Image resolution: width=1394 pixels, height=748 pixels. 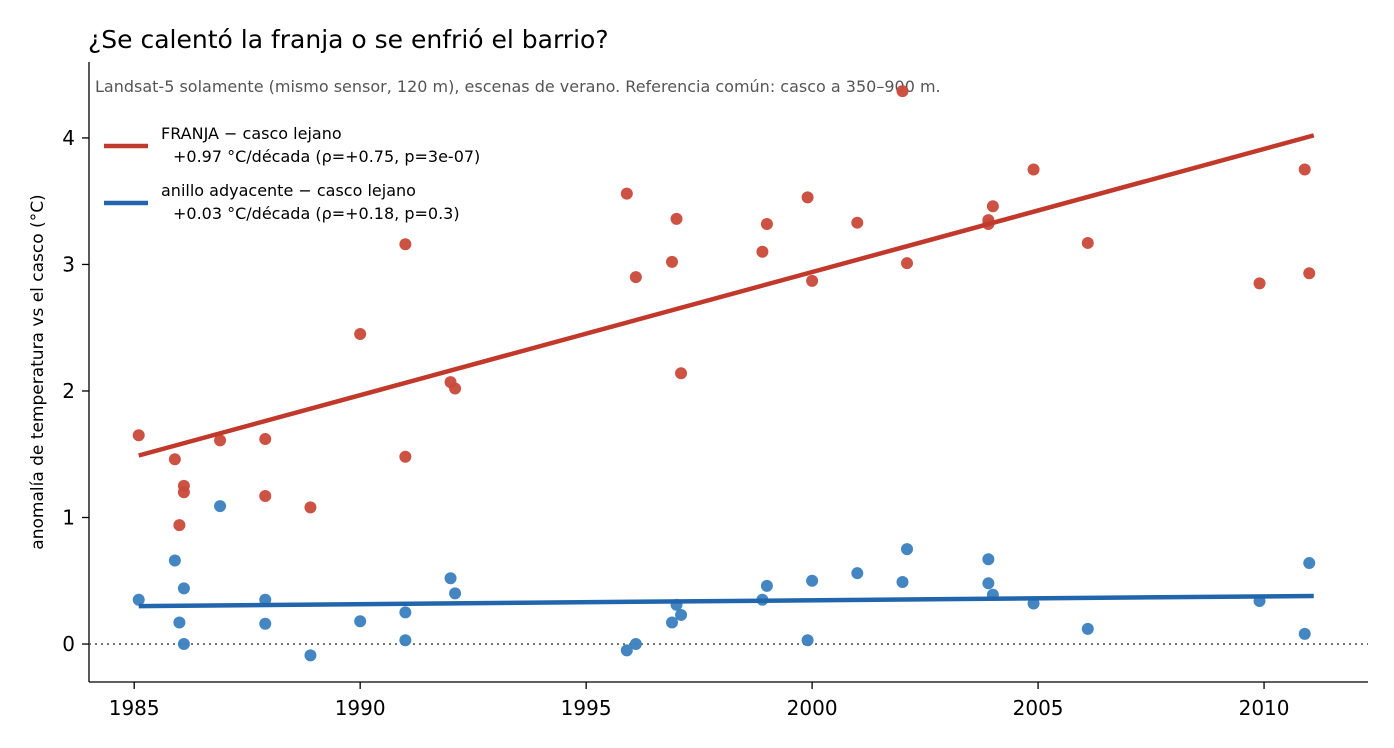 What do you see at coordinates (68, 138) in the screenshot?
I see `y-tick-label: 4` at bounding box center [68, 138].